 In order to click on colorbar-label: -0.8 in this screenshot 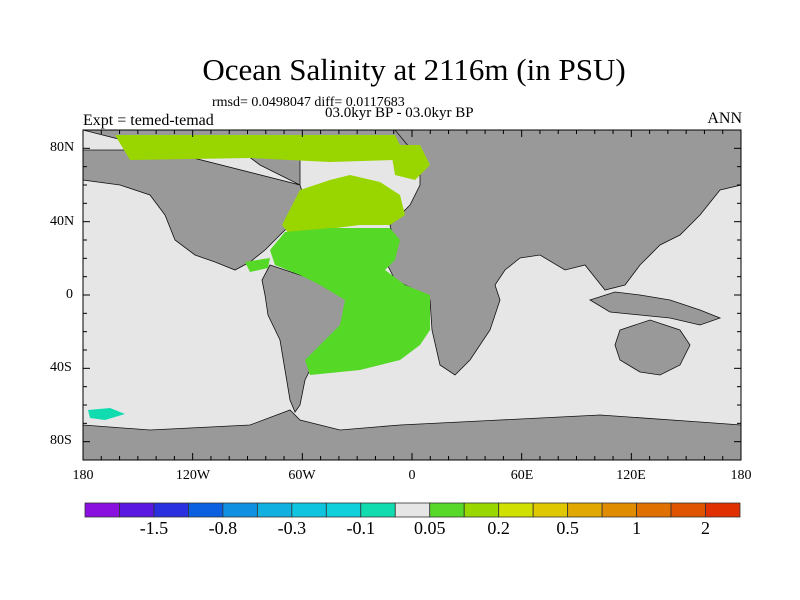, I will do `click(223, 528)`.